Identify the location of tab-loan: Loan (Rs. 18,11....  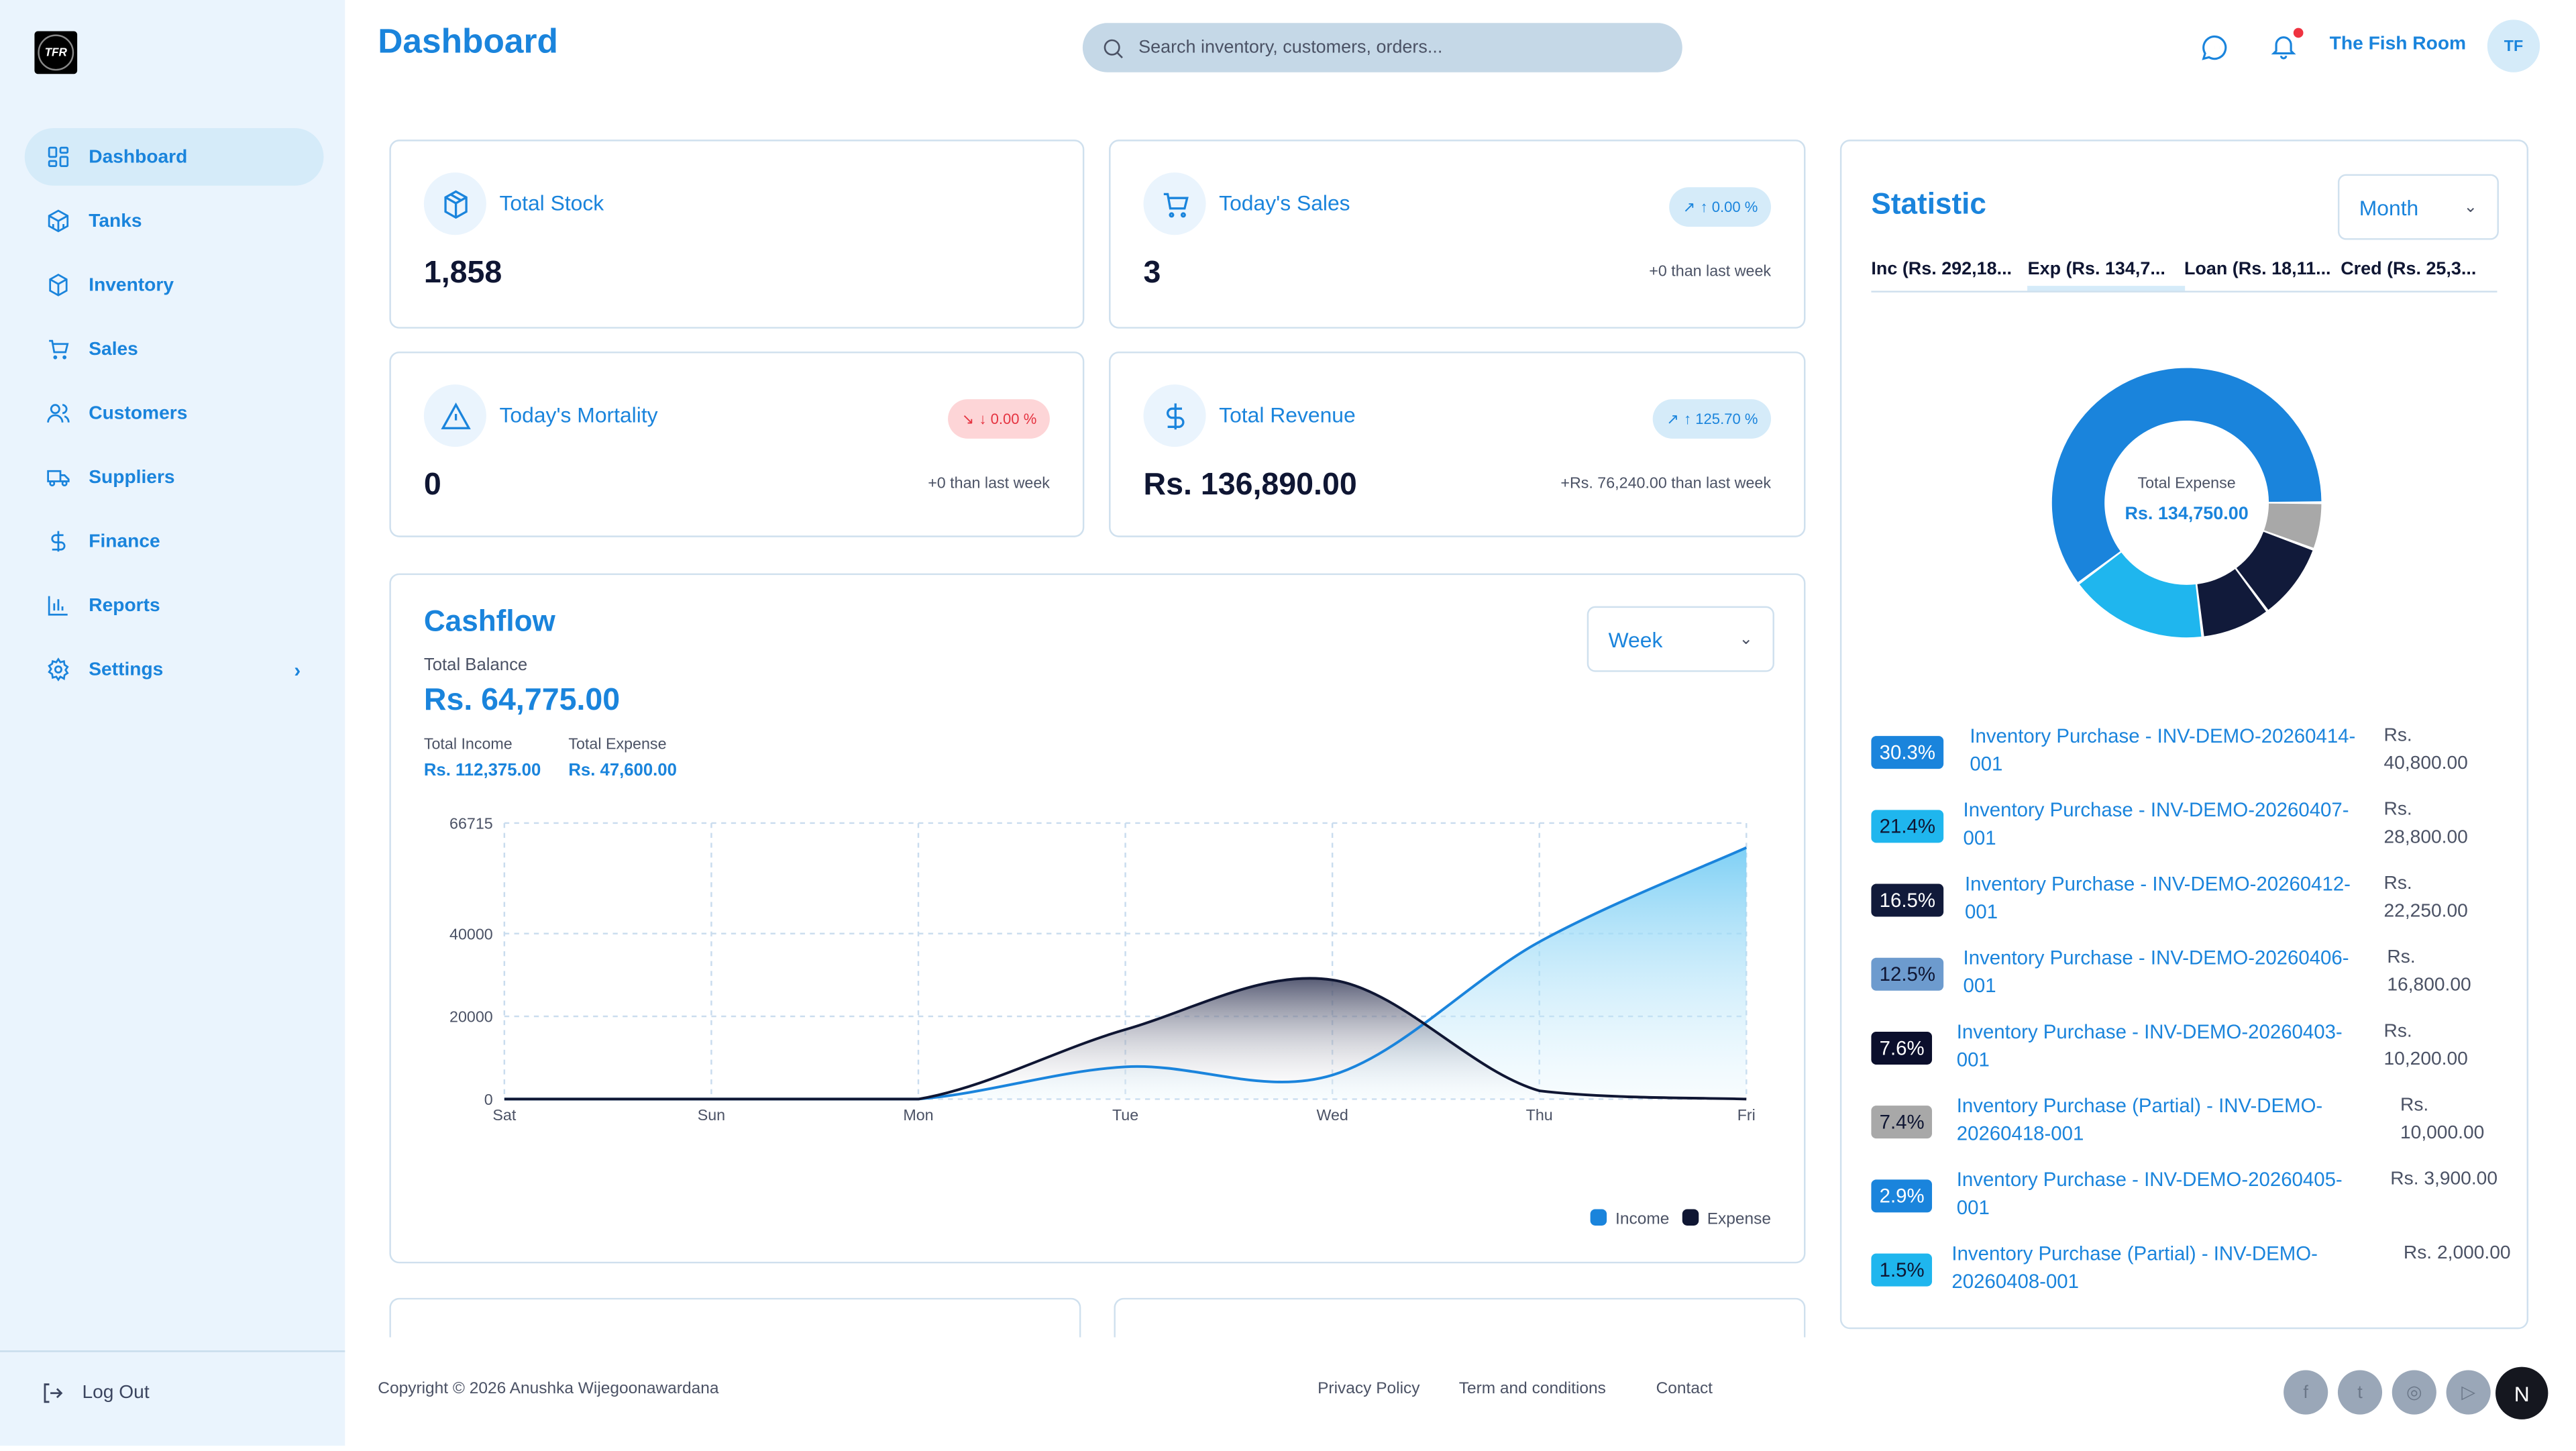
(2257, 269).